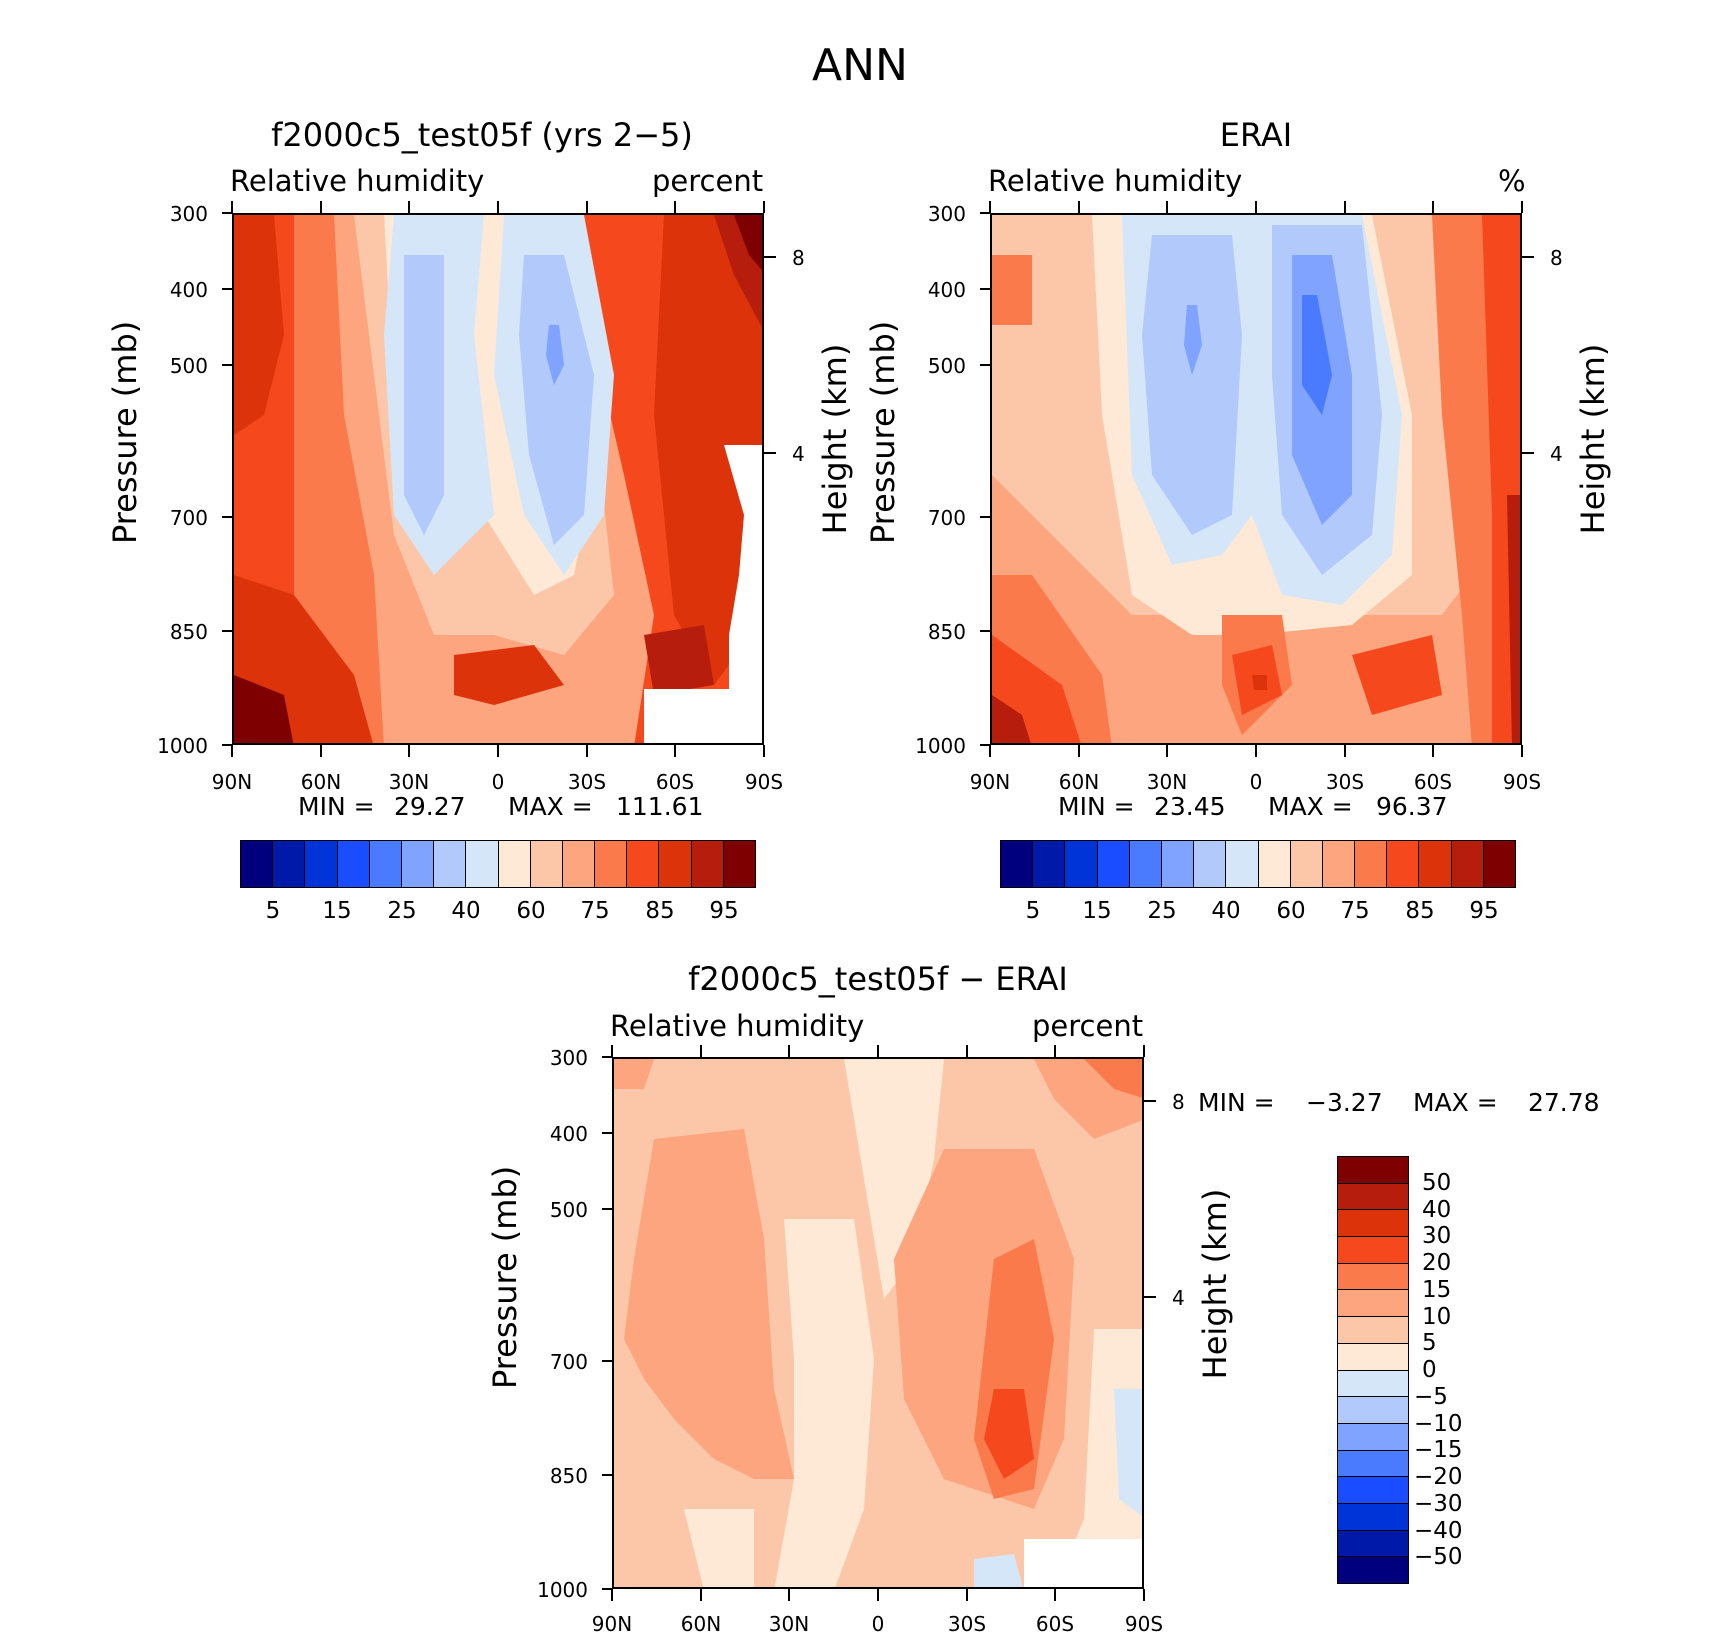 The height and width of the screenshot is (1636, 1710). Describe the element at coordinates (946, 366) in the screenshot. I see `panel2-ytick-500: 500` at that location.